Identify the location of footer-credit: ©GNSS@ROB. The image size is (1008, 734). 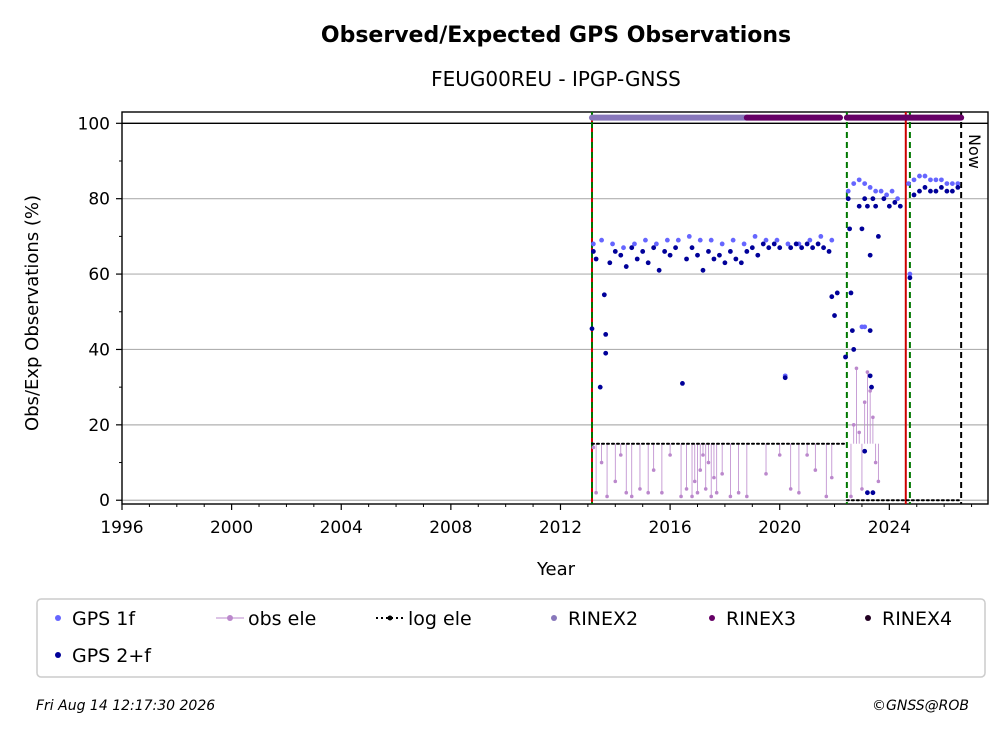
(920, 706).